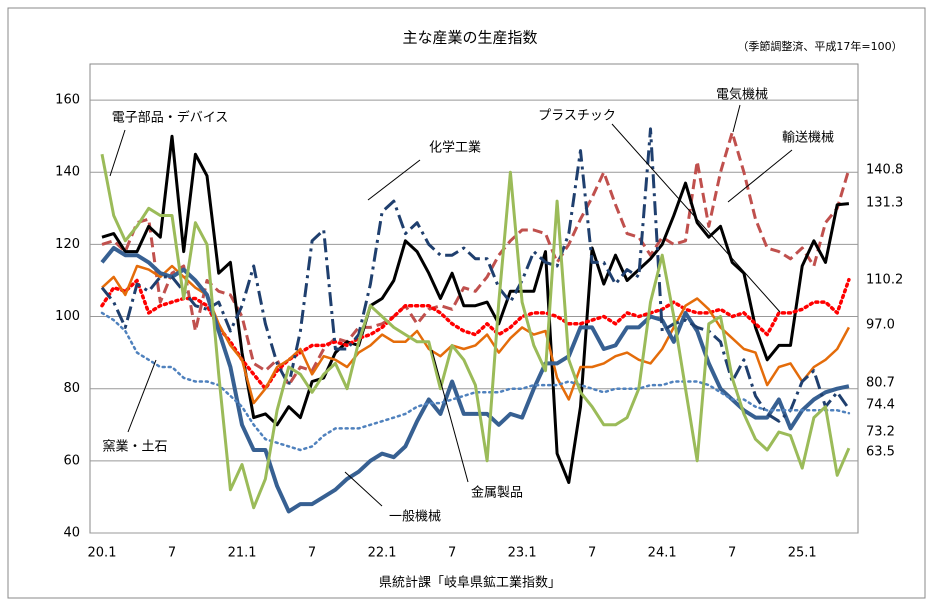 The image size is (933, 607). What do you see at coordinates (884, 170) in the screenshot?
I see `end-value-label: 140.8` at bounding box center [884, 170].